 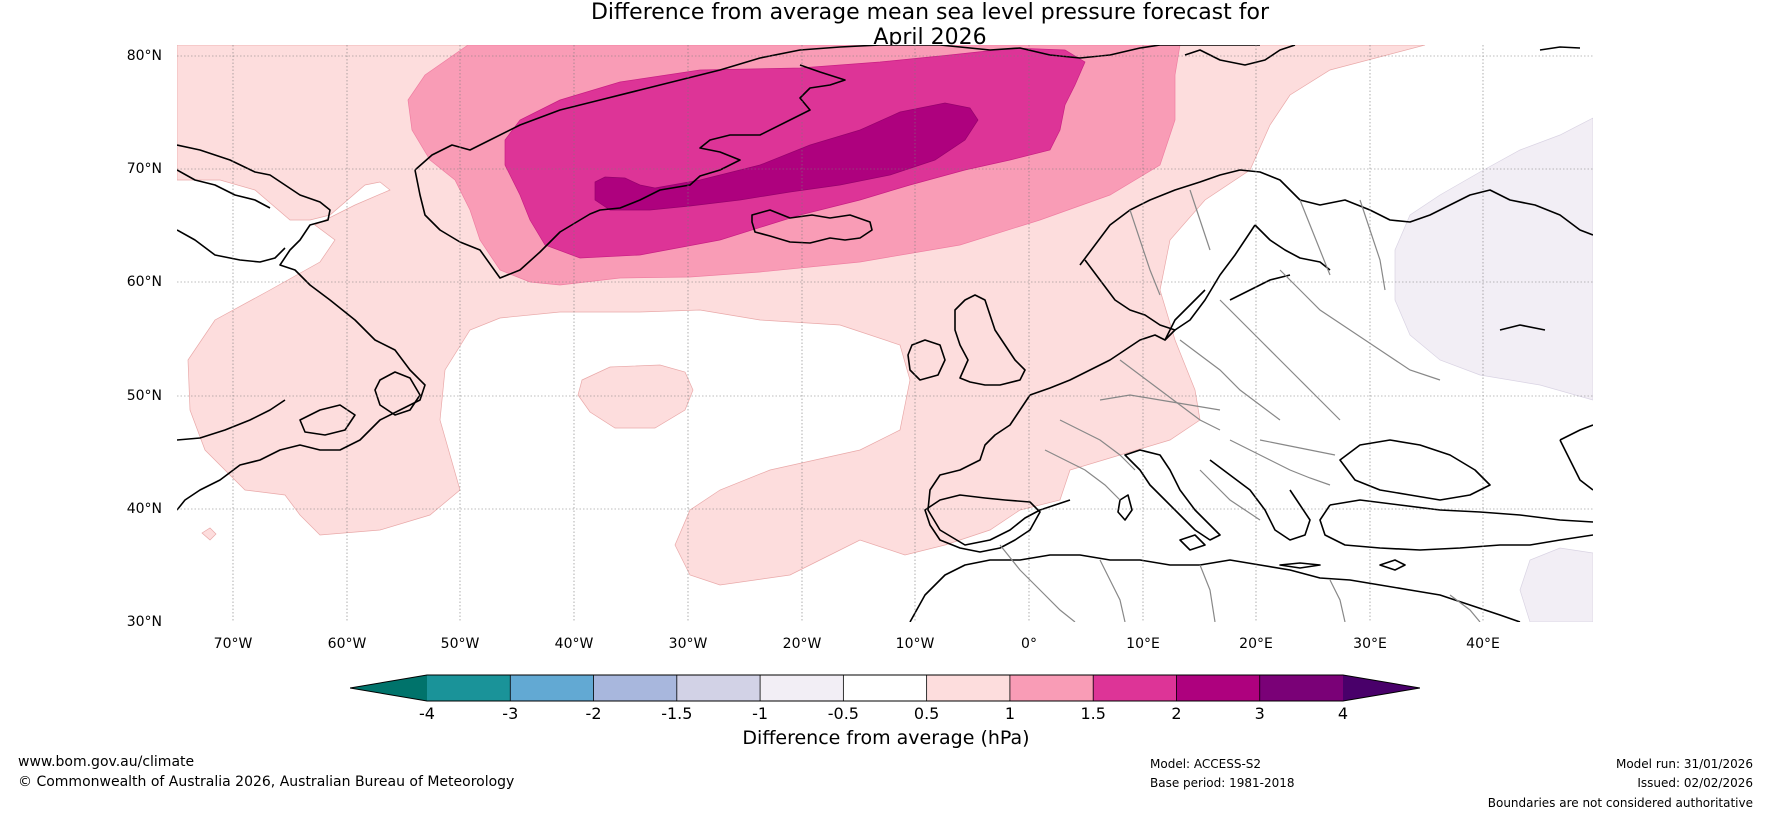 What do you see at coordinates (677, 713) in the screenshot?
I see `colorbar-tick-label: -1.5` at bounding box center [677, 713].